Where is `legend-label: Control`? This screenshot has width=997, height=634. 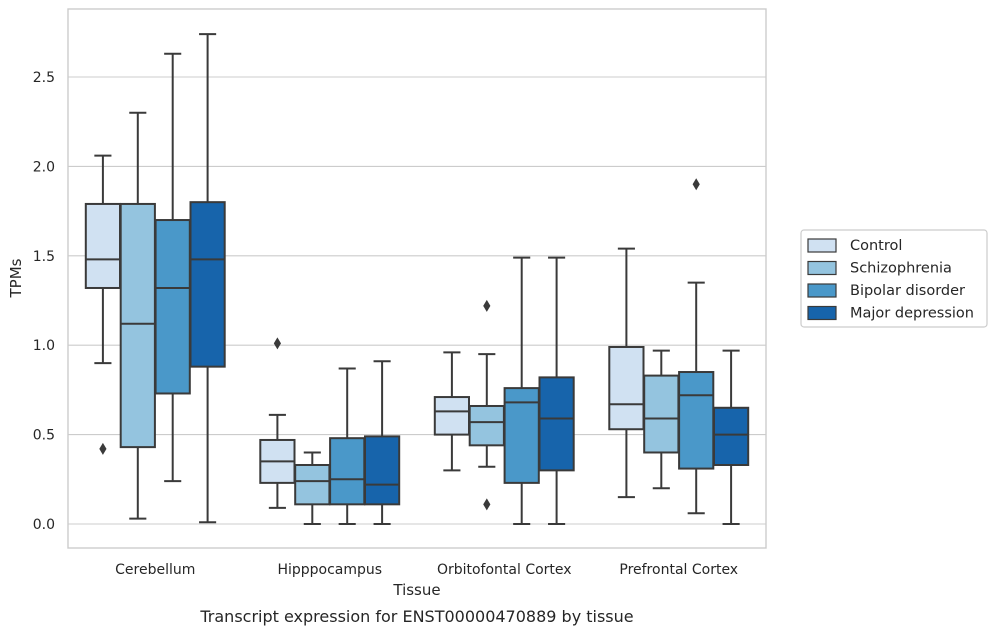
legend-label: Control is located at coordinates (876, 246).